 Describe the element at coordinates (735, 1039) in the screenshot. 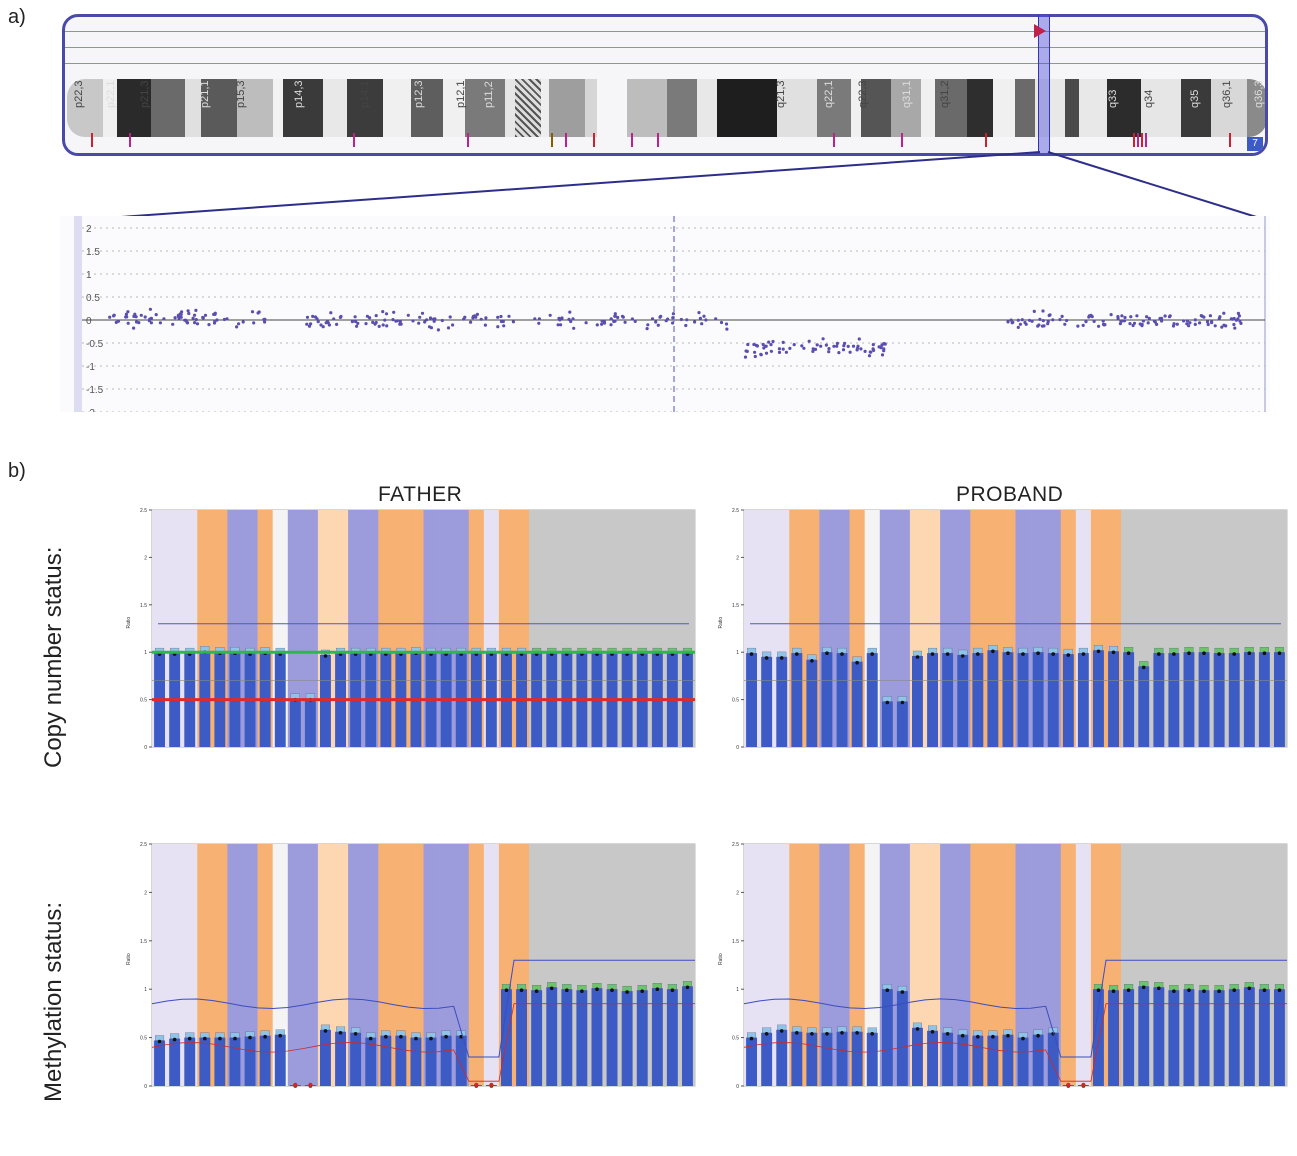

I see `y-tick-label: 0.5` at that location.